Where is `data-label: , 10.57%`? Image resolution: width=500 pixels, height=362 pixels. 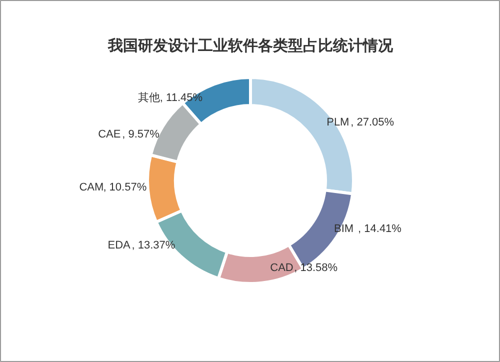 data-label: , 10.57% is located at coordinates (125, 188).